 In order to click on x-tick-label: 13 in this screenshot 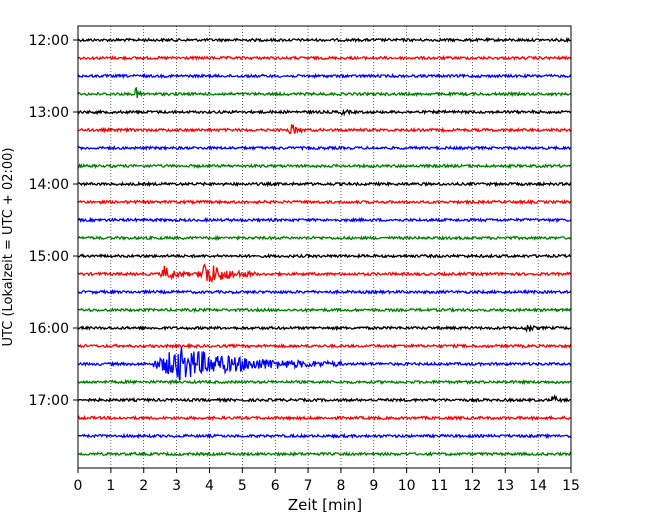, I will do `click(505, 486)`.